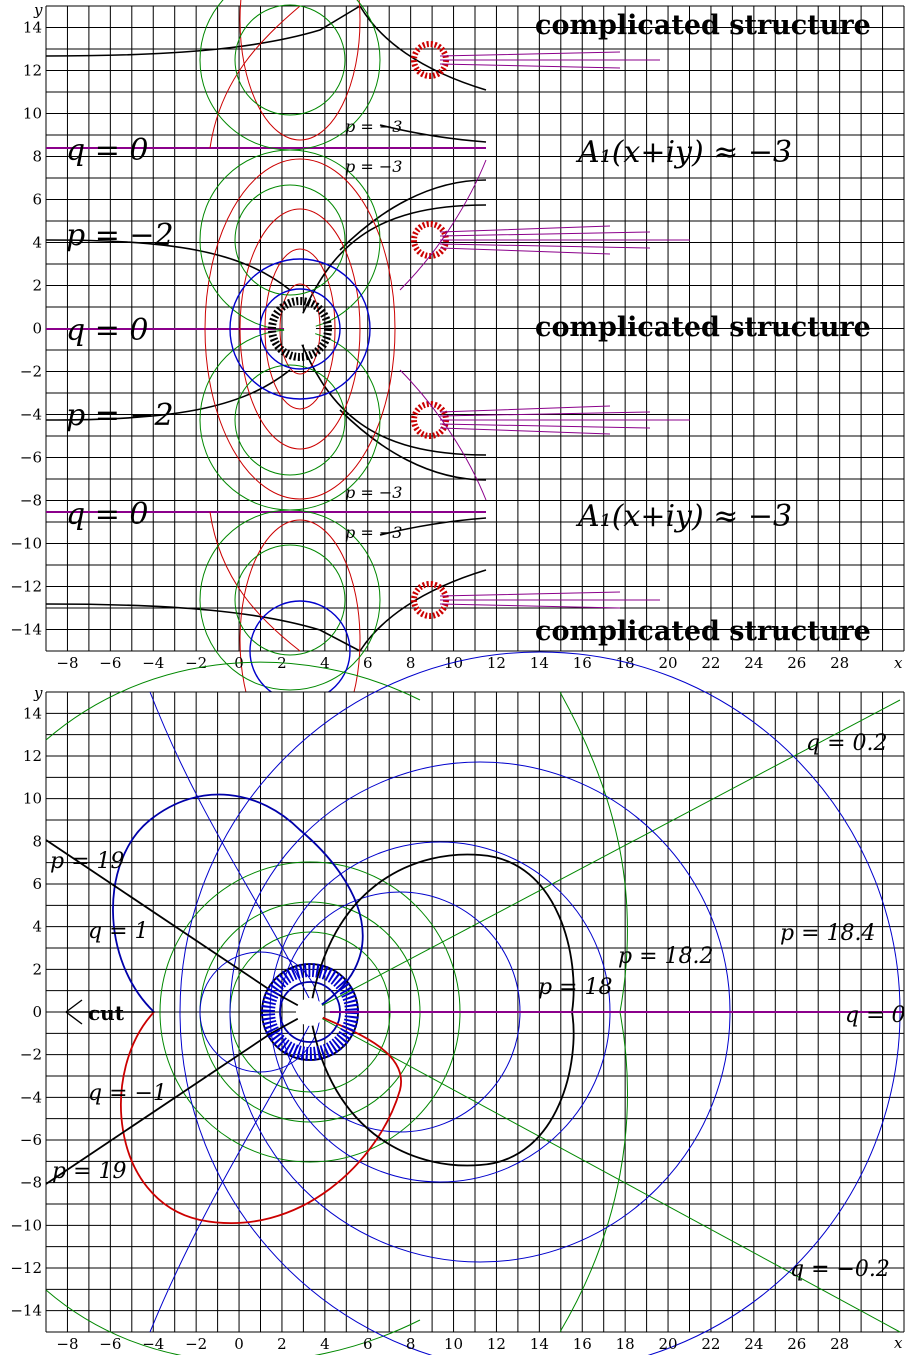  I want to click on label-q-minus1: q = −1, so click(127, 1093).